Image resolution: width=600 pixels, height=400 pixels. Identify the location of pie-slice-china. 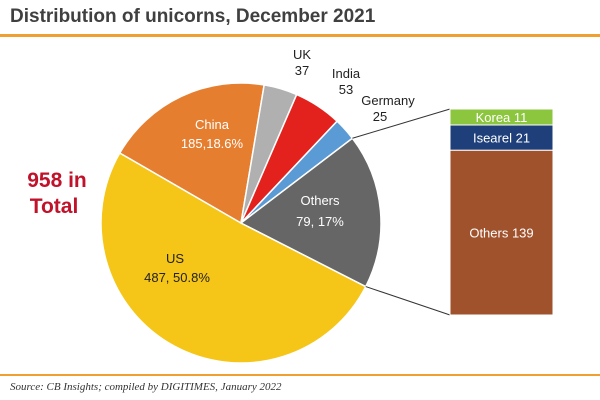
(192, 153).